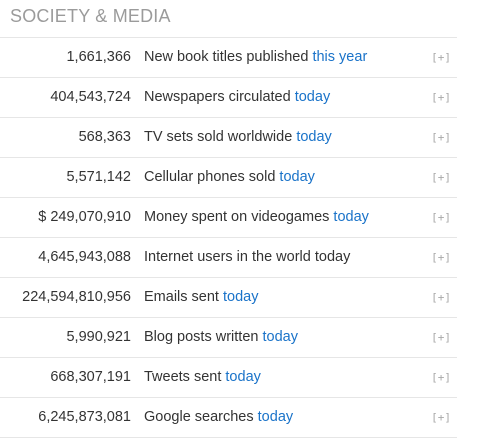 This screenshot has height=446, width=477. What do you see at coordinates (203, 337) in the screenshot?
I see `counter-label-text: Blog posts written` at bounding box center [203, 337].